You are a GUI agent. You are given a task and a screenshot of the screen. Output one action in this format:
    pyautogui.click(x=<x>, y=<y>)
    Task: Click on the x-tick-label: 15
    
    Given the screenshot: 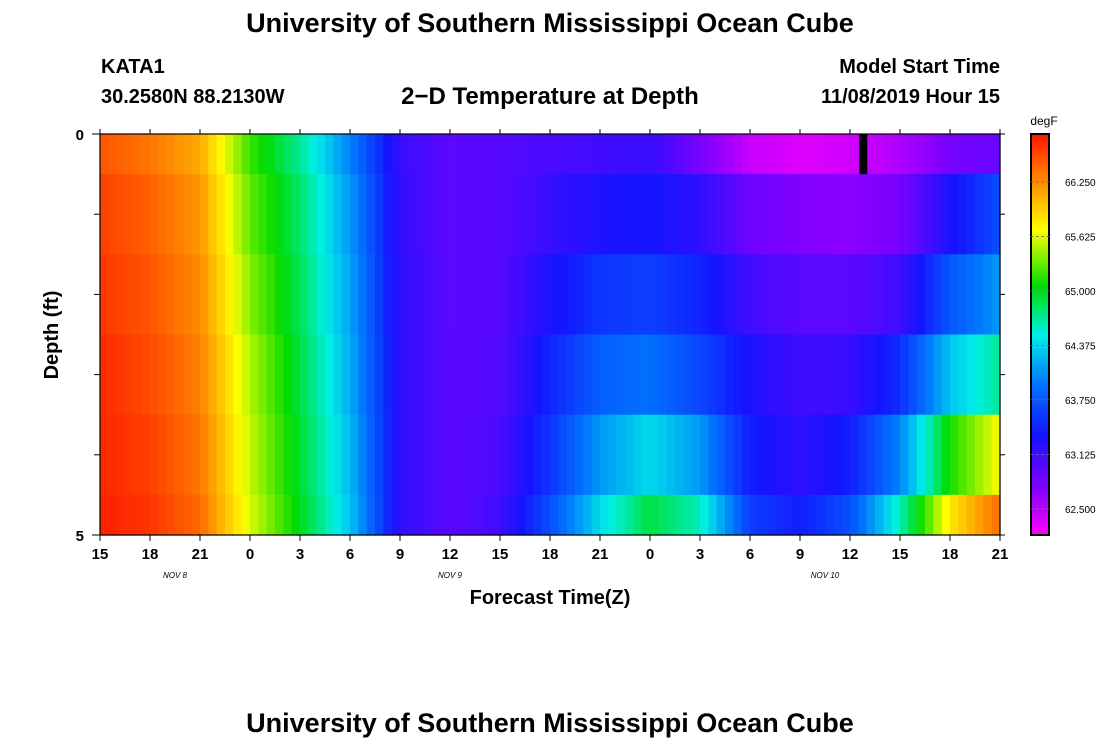 What is the action you would take?
    pyautogui.click(x=100, y=554)
    